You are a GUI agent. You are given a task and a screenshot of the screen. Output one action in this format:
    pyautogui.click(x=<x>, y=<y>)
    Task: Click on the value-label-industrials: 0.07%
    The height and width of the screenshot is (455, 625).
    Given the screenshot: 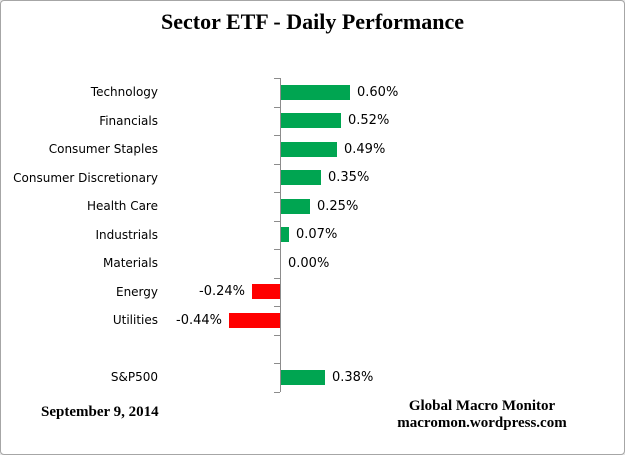 What is the action you would take?
    pyautogui.click(x=317, y=234)
    